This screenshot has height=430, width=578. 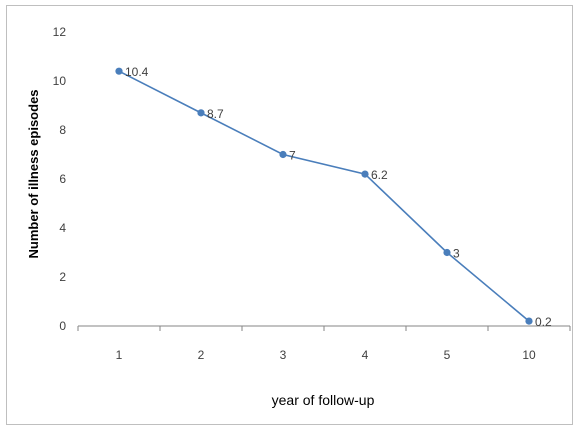 What do you see at coordinates (365, 355) in the screenshot?
I see `x-tick-label: 4` at bounding box center [365, 355].